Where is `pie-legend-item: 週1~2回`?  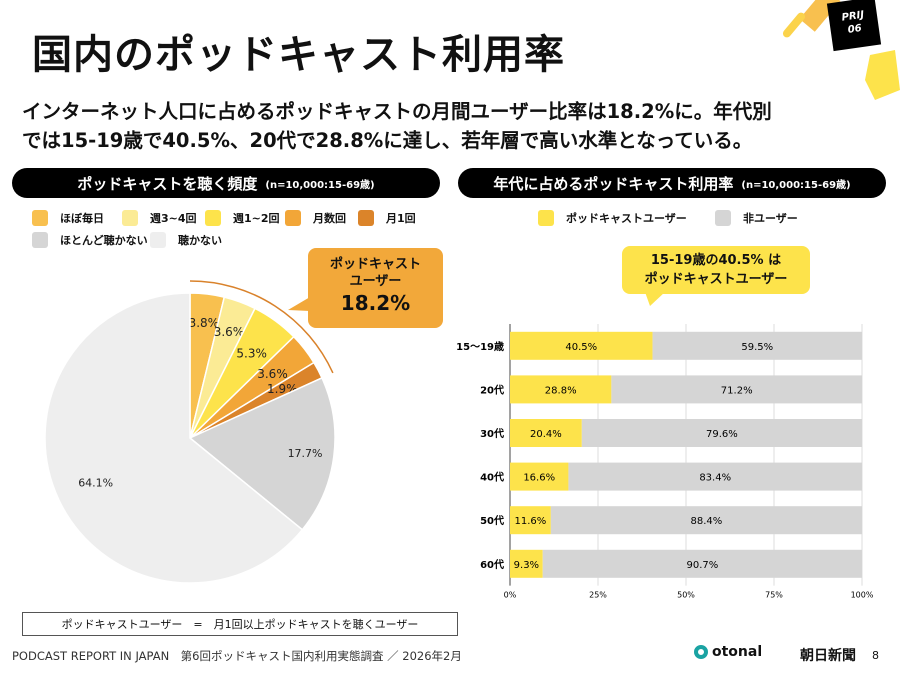 pie-legend-item: 週1~2回 is located at coordinates (242, 218).